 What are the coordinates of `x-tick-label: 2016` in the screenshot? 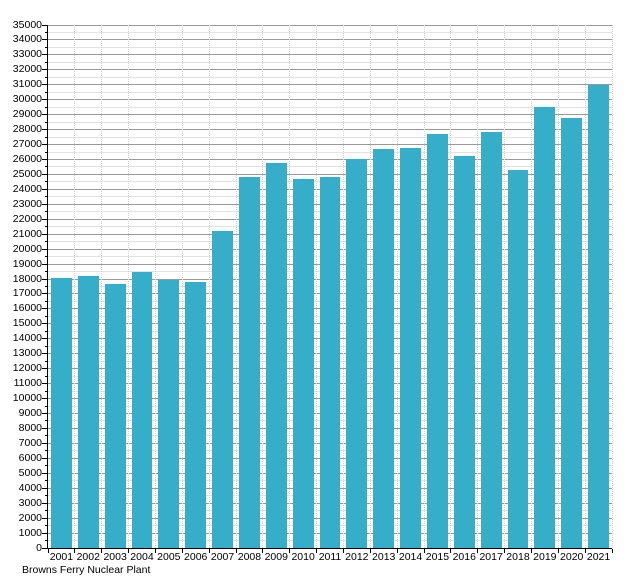 It's located at (464, 557).